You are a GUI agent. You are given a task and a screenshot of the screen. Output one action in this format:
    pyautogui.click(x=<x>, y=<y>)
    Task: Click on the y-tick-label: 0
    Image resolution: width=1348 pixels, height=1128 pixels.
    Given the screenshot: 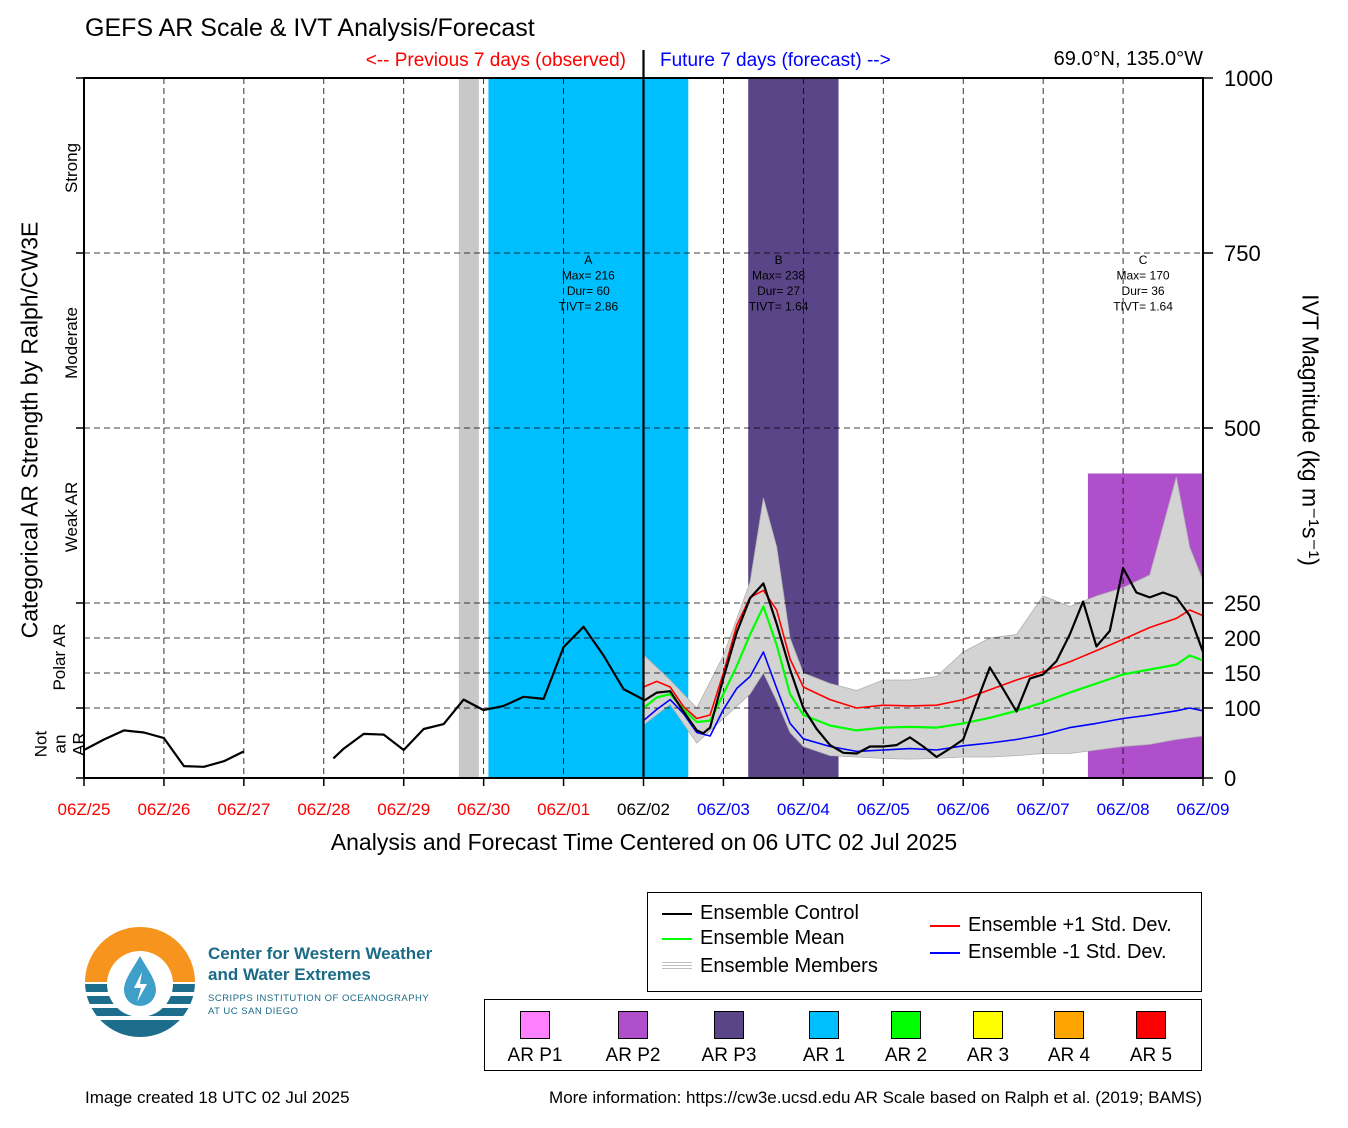 What is the action you would take?
    pyautogui.click(x=1230, y=778)
    